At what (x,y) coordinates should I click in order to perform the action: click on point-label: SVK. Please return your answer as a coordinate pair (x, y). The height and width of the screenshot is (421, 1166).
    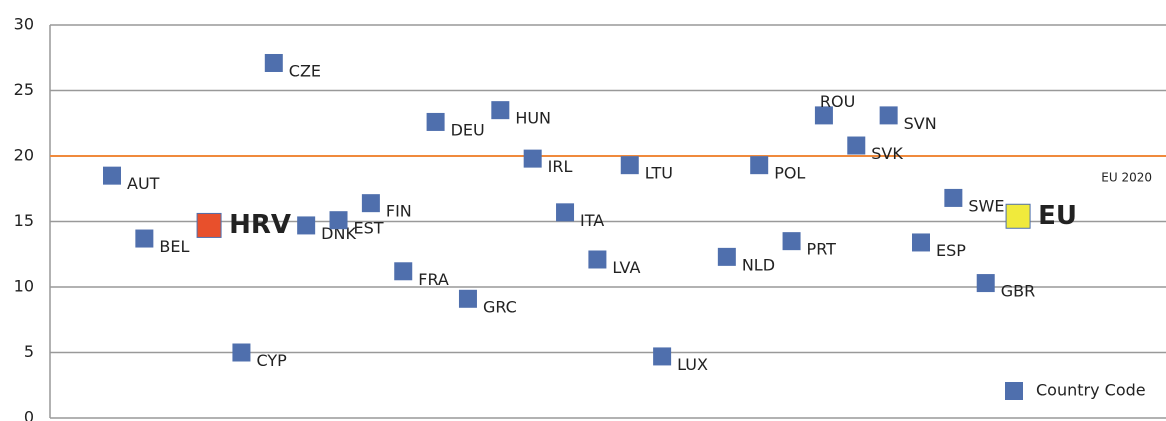
    Looking at the image, I should click on (887, 153).